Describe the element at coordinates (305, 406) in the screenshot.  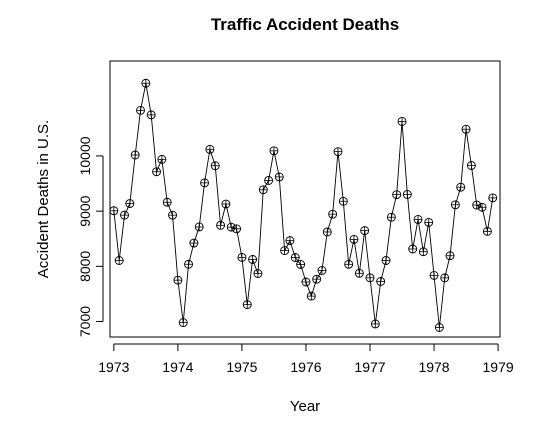
I see `x-axis-label: Year` at that location.